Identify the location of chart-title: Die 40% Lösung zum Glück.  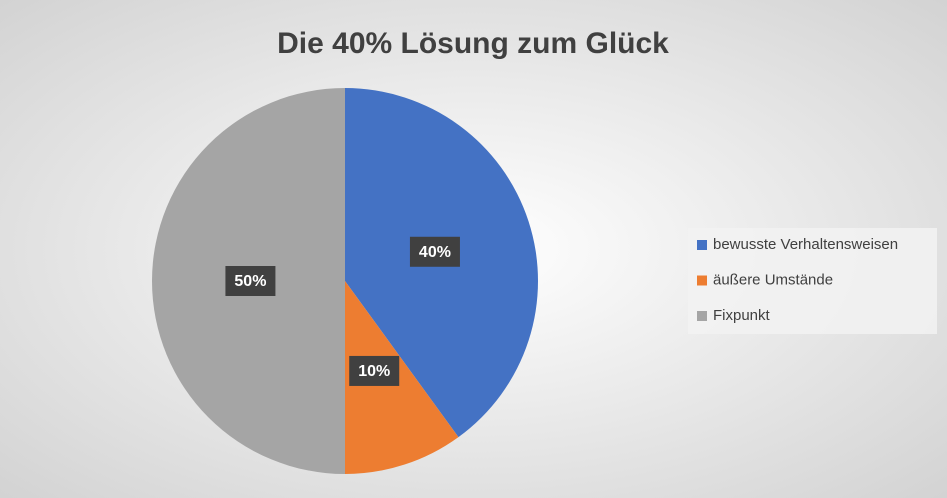
(473, 43).